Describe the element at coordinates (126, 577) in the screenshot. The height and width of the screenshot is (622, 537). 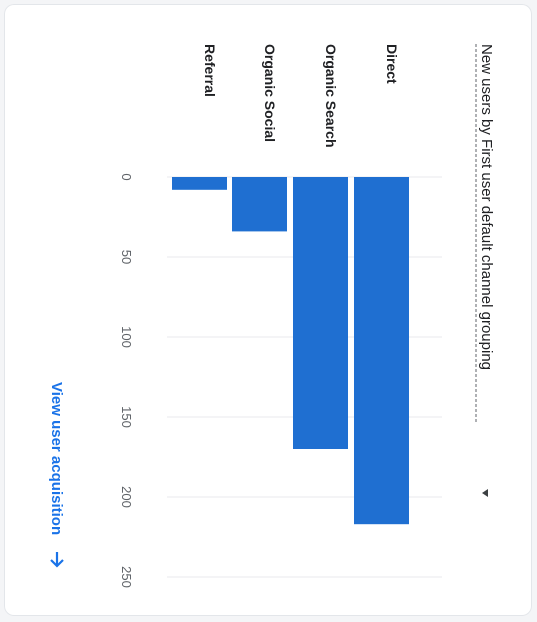
I see `tick-label: 250` at that location.